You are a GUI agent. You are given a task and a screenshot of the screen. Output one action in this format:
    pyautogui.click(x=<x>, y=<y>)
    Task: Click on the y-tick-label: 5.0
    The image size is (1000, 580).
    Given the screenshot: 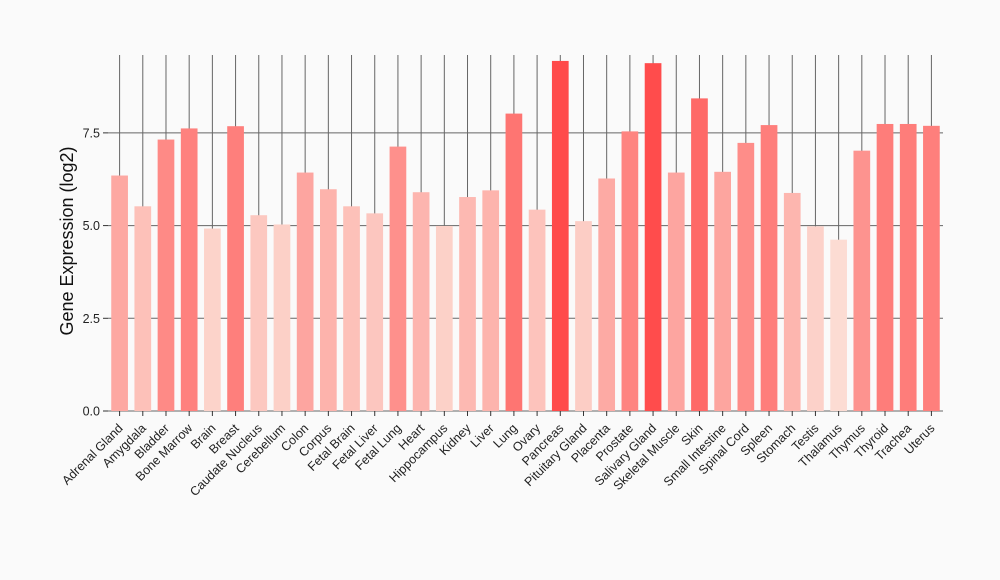 What is the action you would take?
    pyautogui.click(x=91, y=226)
    